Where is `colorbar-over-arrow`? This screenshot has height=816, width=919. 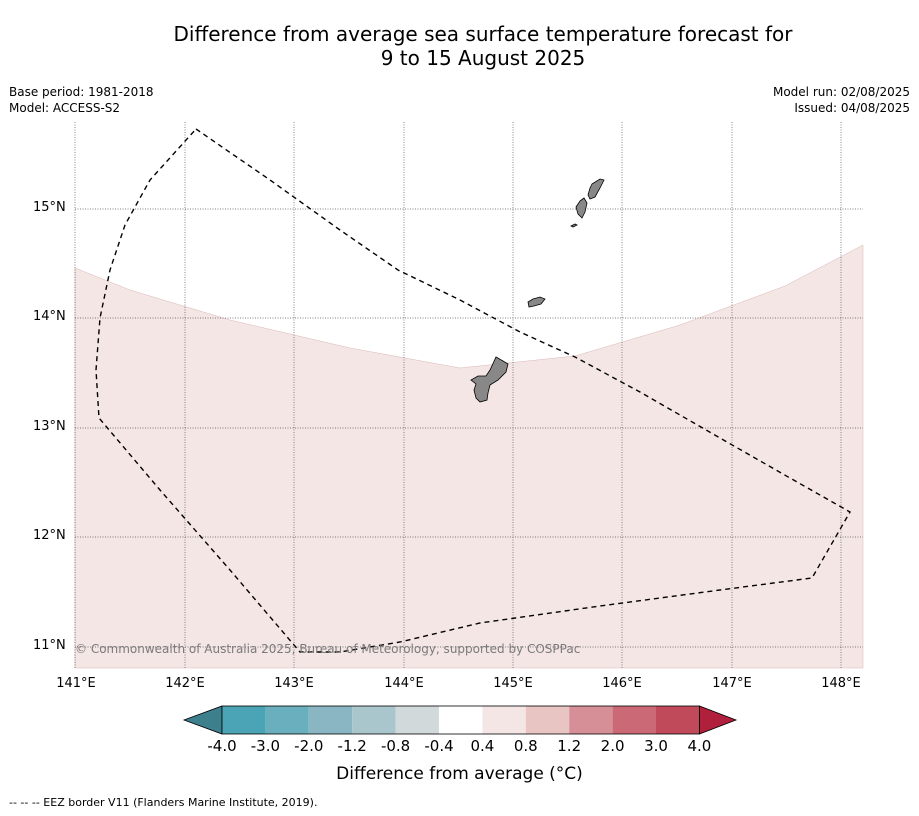 colorbar-over-arrow is located at coordinates (718, 720).